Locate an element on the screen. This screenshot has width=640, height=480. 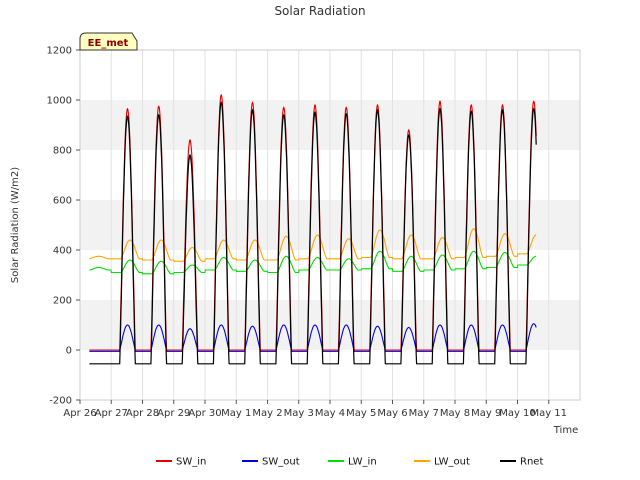
x-tick-label: May 8 is located at coordinates (455, 413).